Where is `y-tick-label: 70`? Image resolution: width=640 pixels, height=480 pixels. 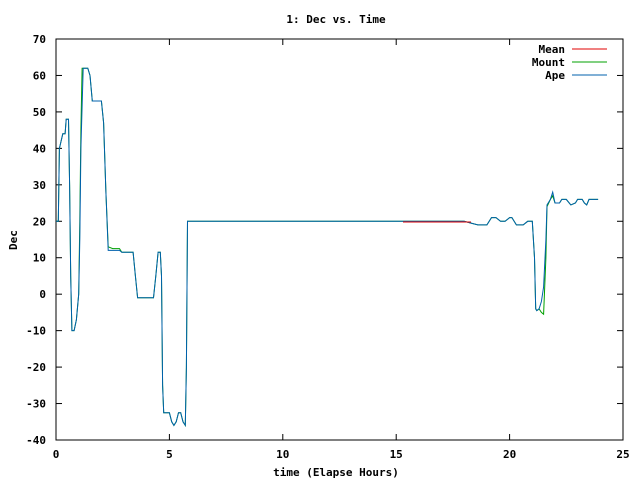 y-tick-label: 70 is located at coordinates (39, 39).